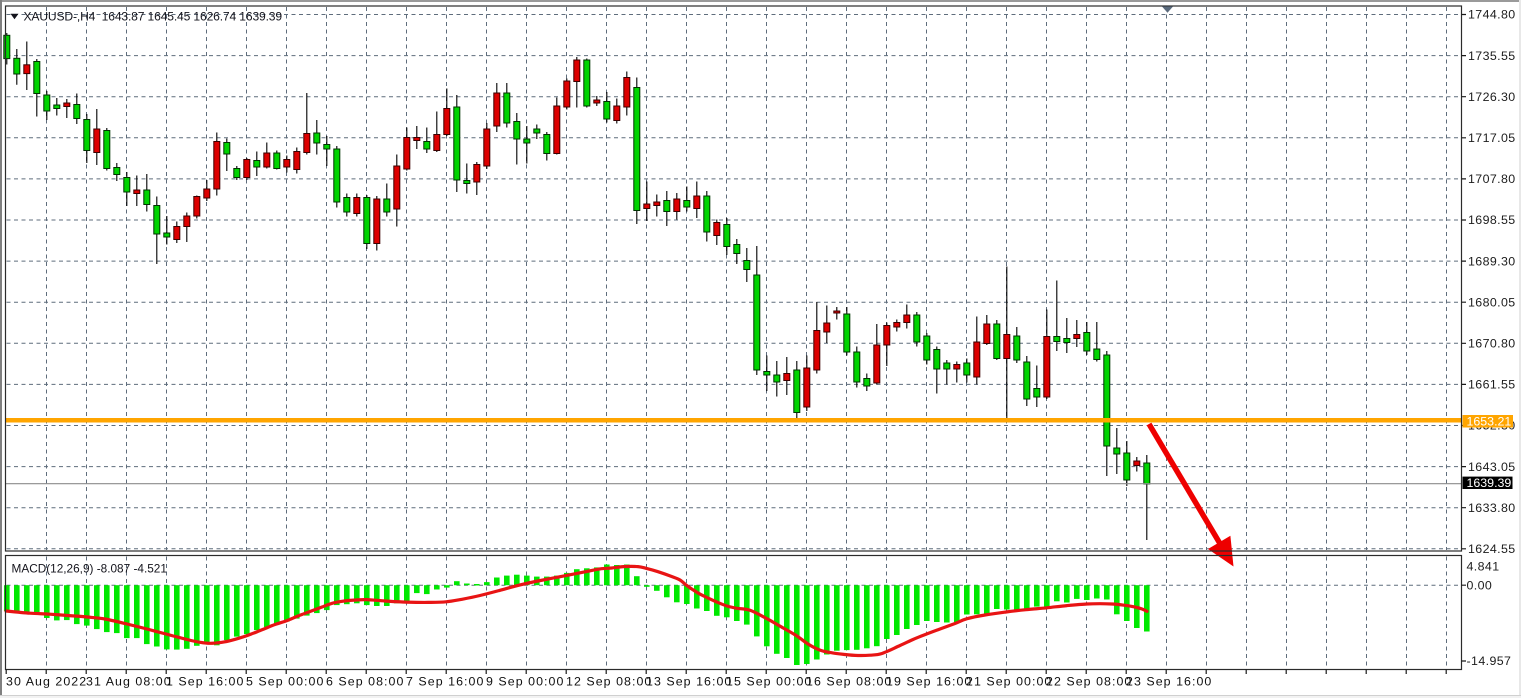  I want to click on svg-text: 5 Sep 00:00, so click(285, 682).